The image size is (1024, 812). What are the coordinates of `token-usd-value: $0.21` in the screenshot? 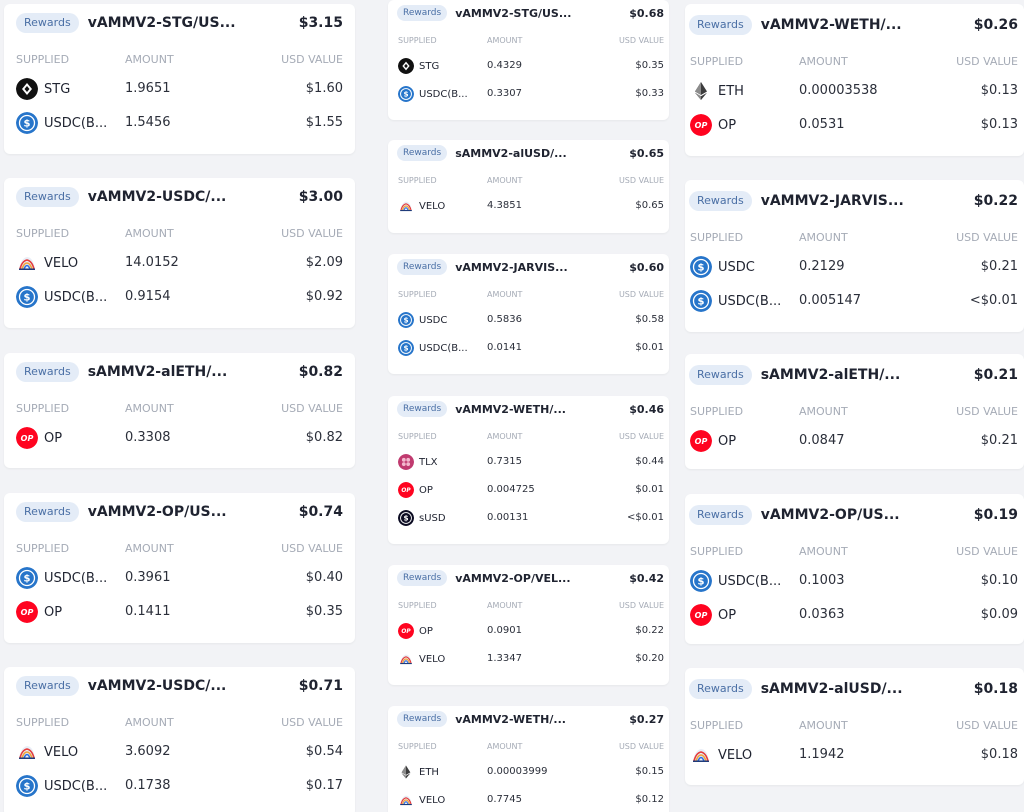 It's located at (999, 440).